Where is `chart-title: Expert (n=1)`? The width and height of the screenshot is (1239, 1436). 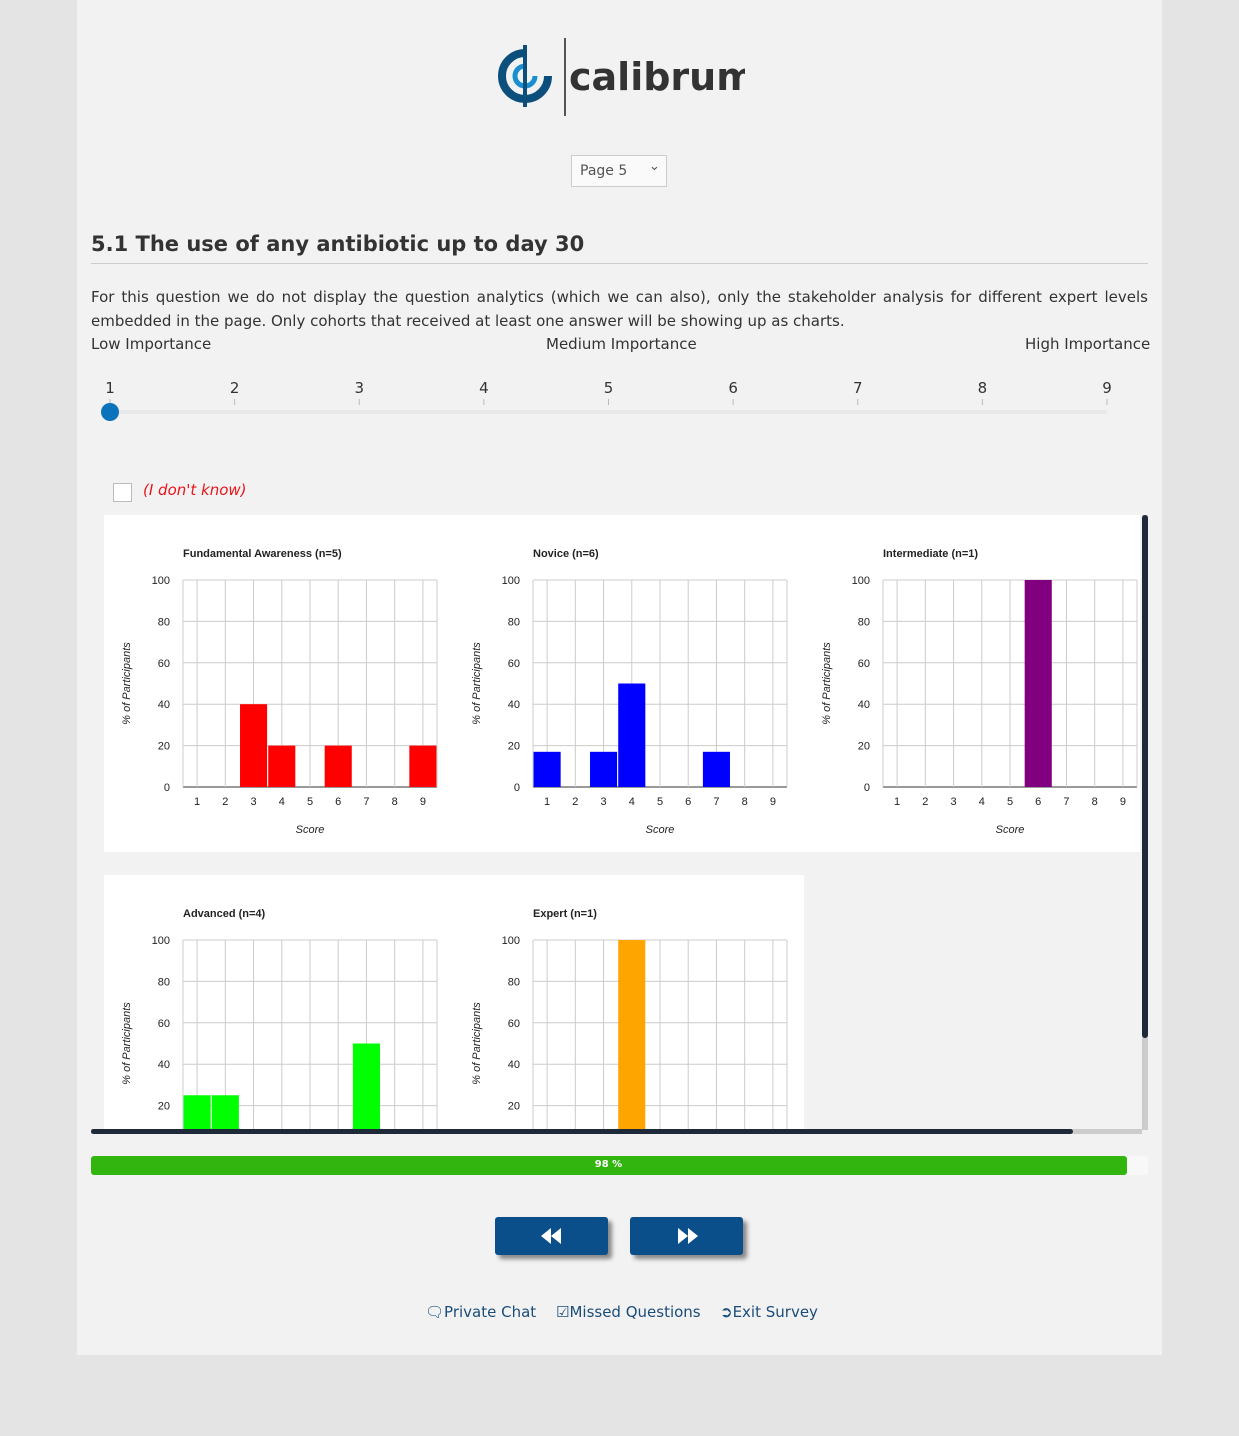
chart-title: Expert (n=1) is located at coordinates (565, 914).